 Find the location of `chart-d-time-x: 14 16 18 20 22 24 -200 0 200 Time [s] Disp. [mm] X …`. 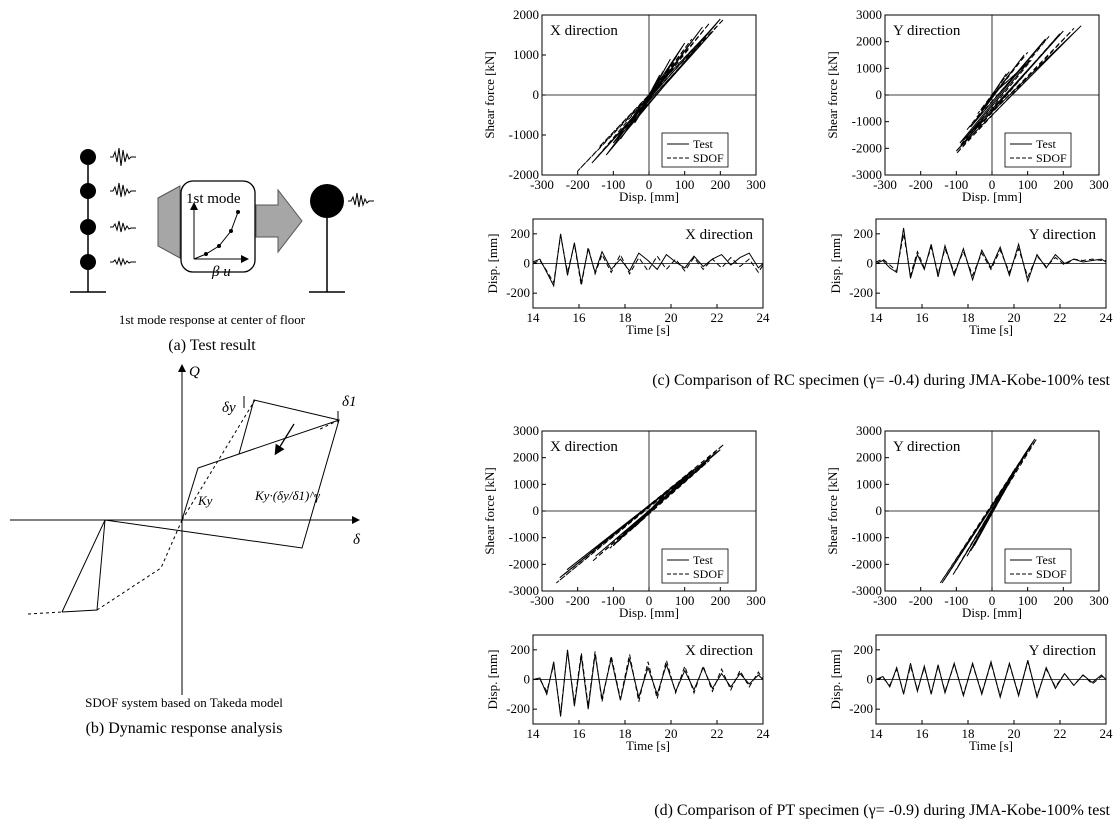

chart-d-time-x: 14 16 18 20 22 24 -200 0 200 Time [s] Disp. [mm] X … is located at coordinates (628, 693).